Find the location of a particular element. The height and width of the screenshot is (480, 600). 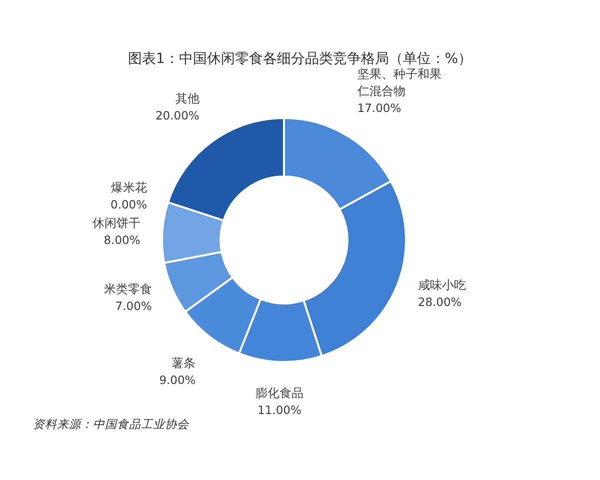

data-label: 17.00% is located at coordinates (379, 108).